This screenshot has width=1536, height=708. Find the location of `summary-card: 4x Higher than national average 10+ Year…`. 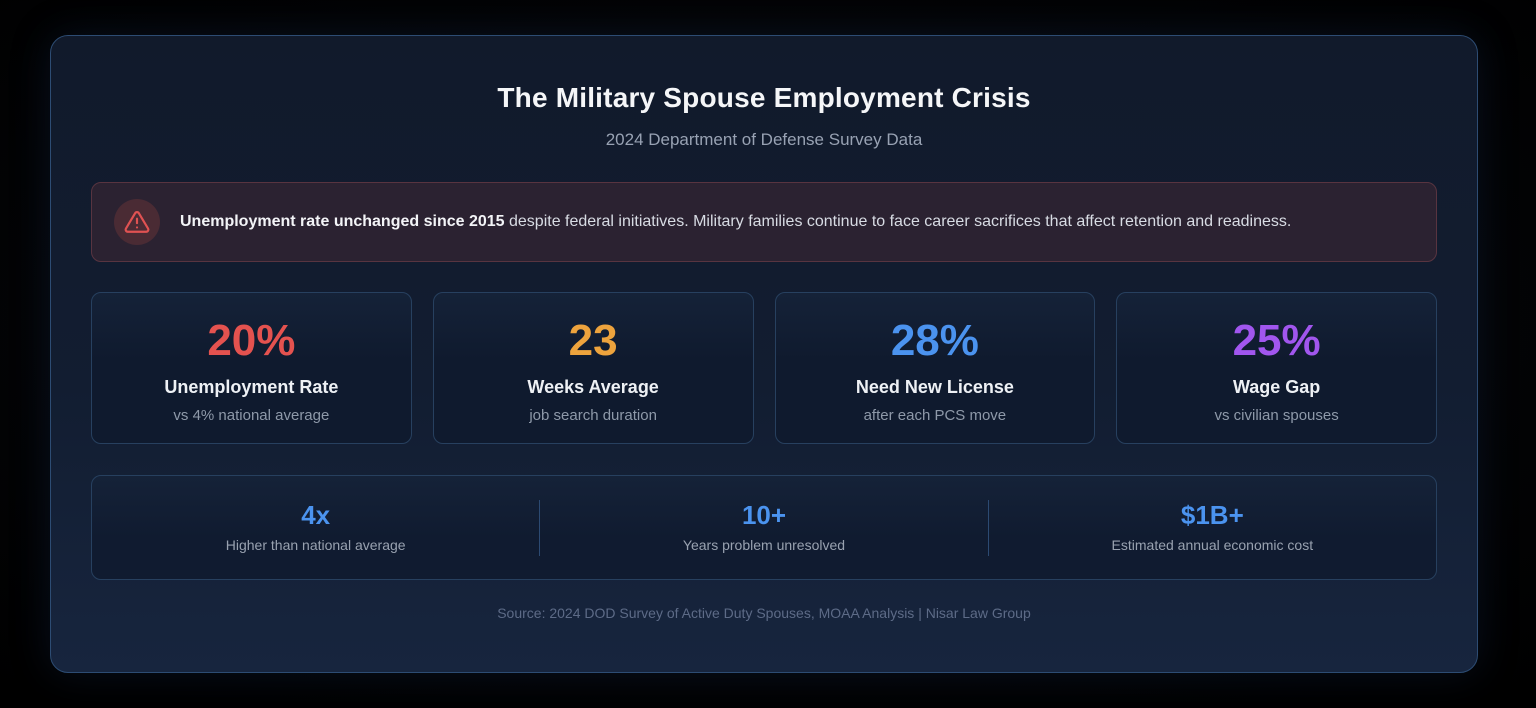

summary-card: 4x Higher than national average 10+ Year… is located at coordinates (764, 527).